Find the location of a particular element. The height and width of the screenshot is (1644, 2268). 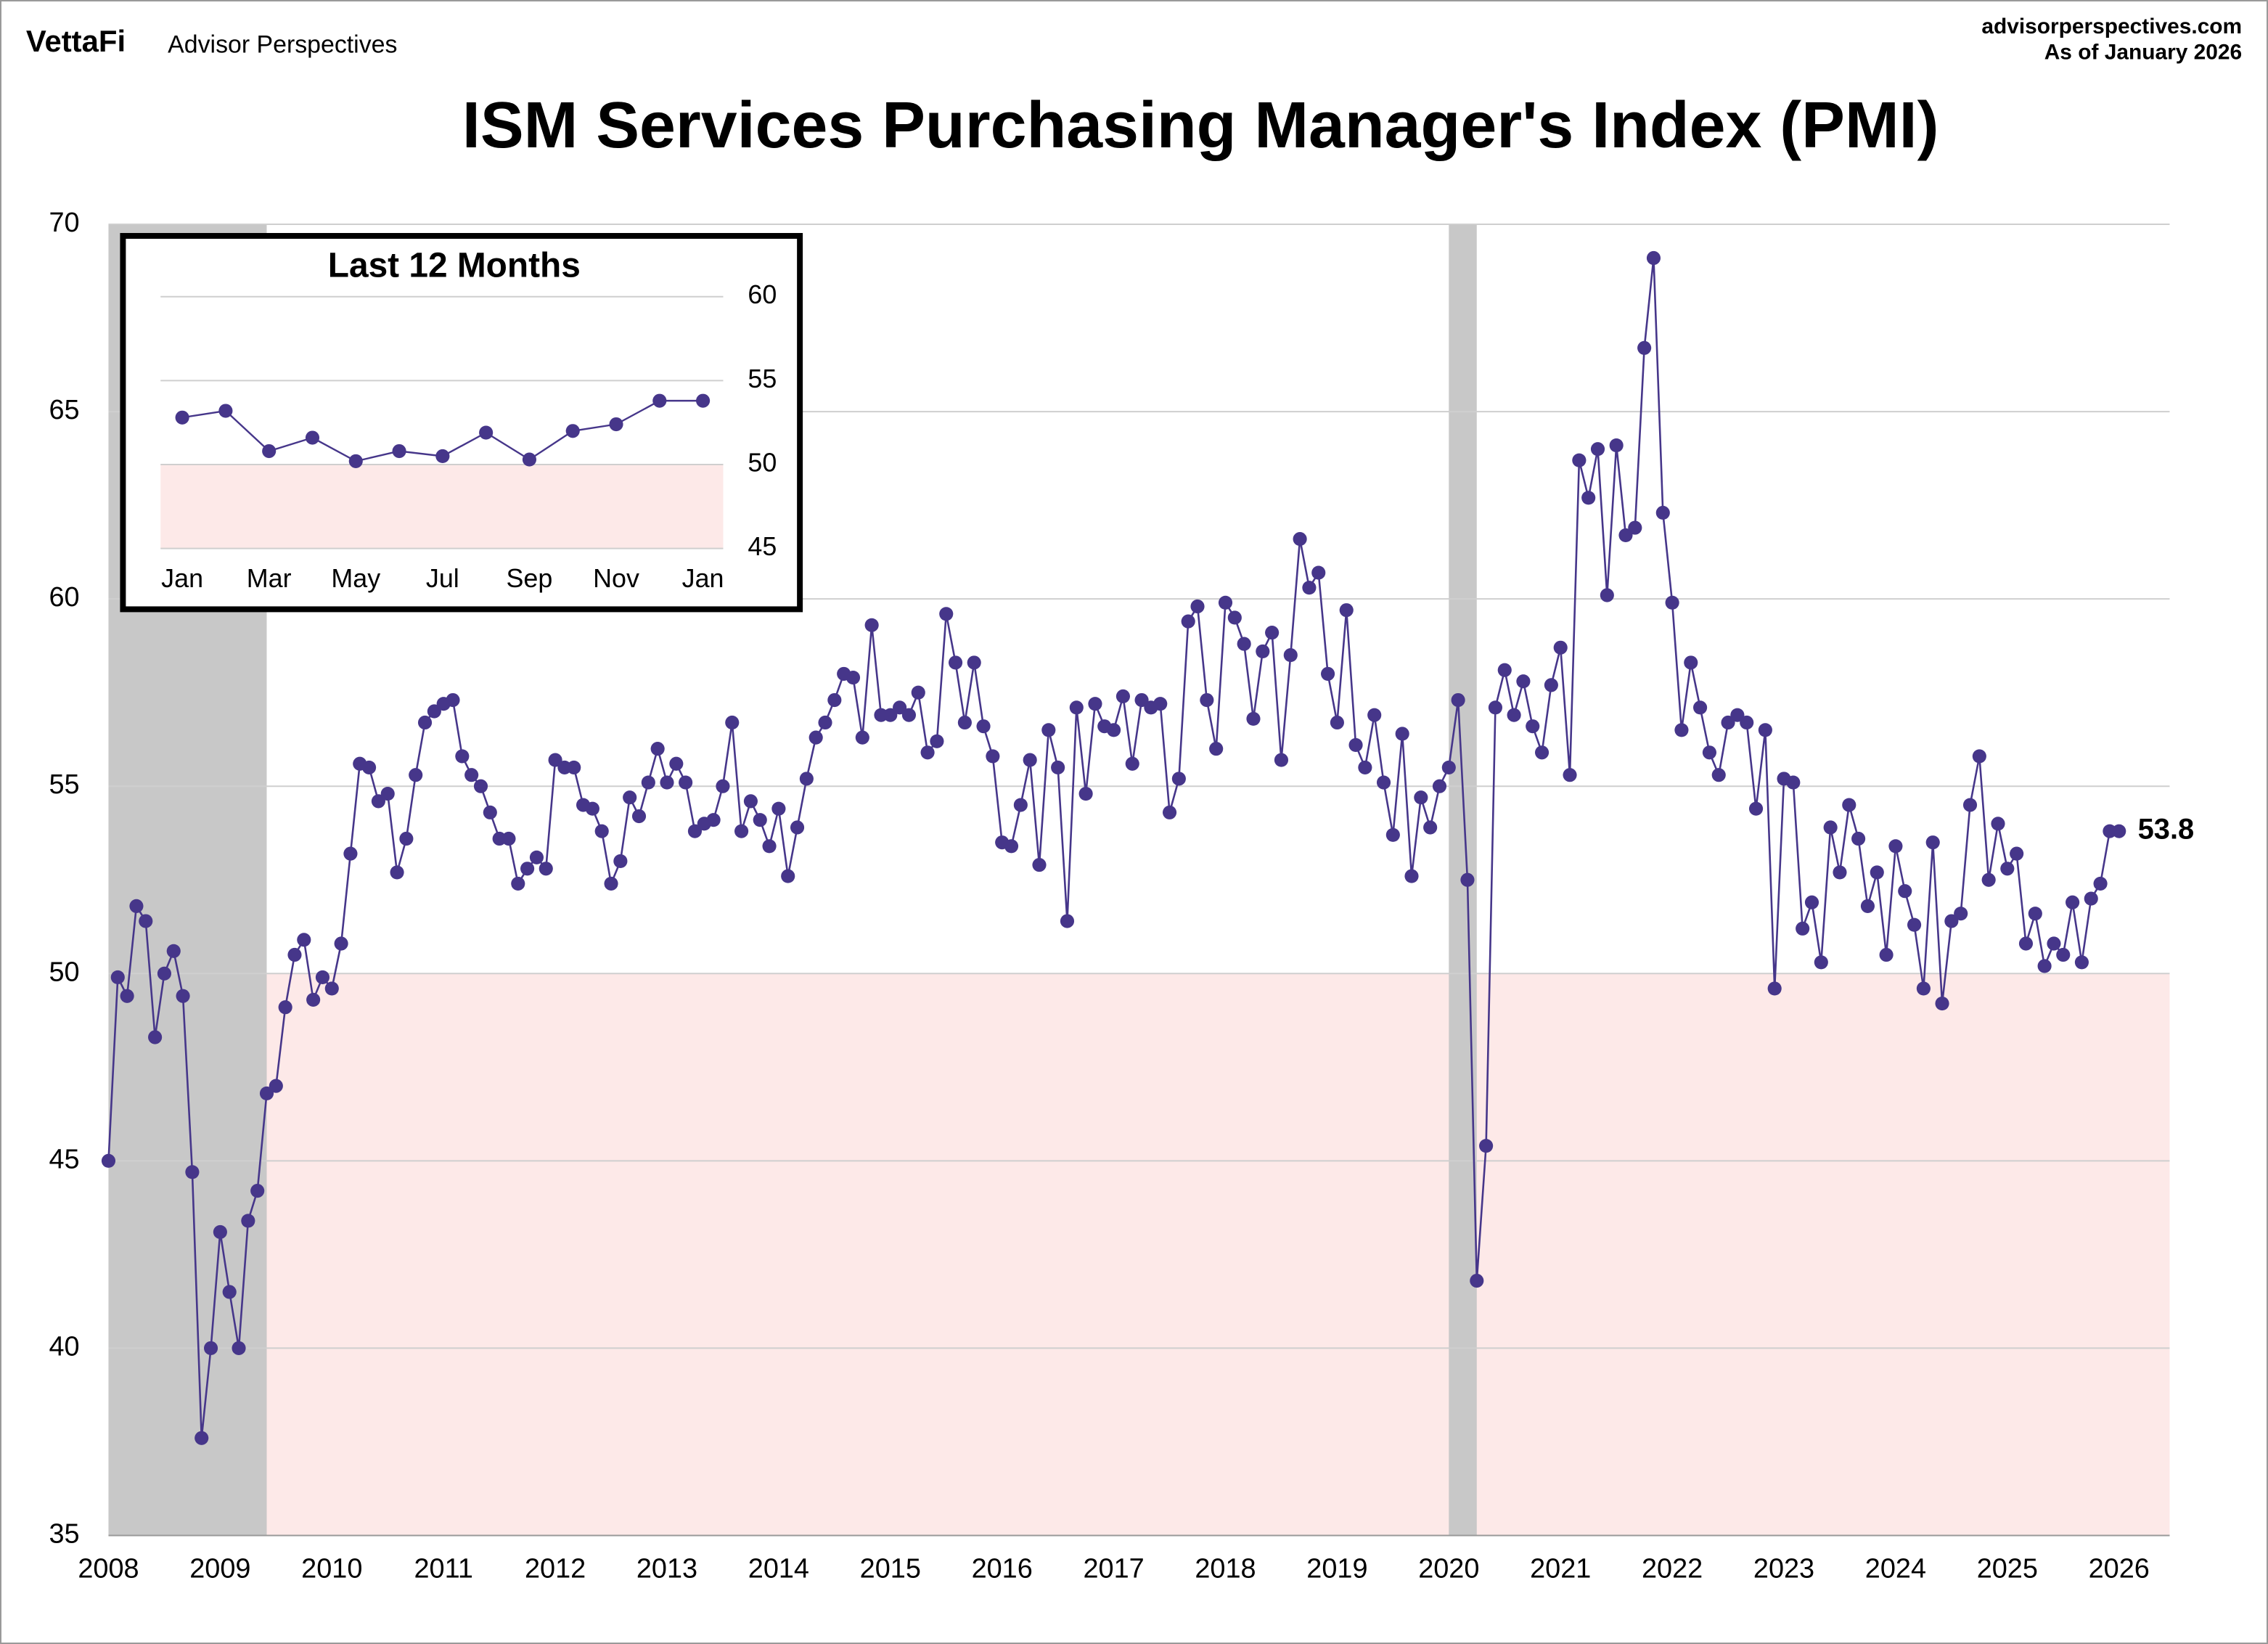

x-tick-label: 2012 is located at coordinates (555, 1568).